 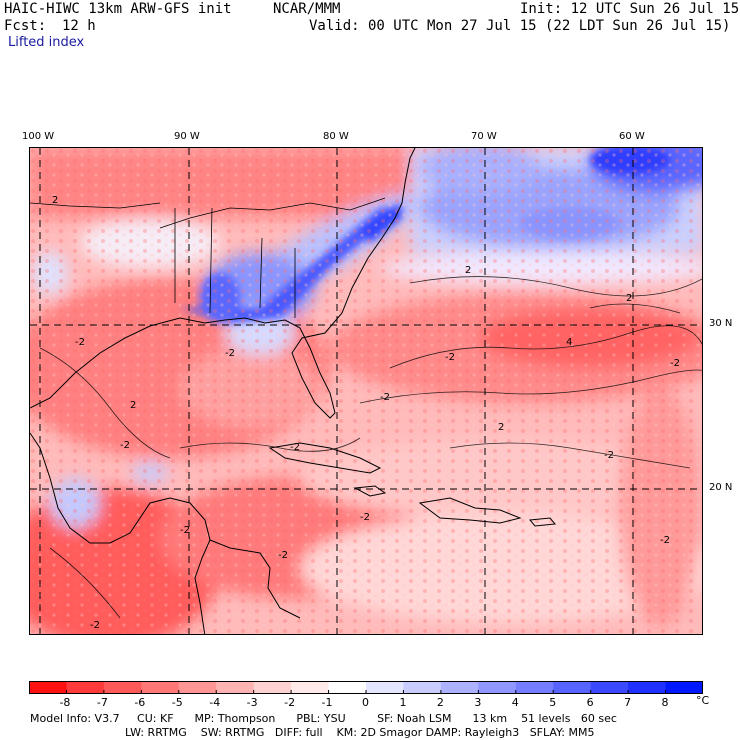 What do you see at coordinates (327, 702) in the screenshot?
I see `colorbar-tick-label: -1` at bounding box center [327, 702].